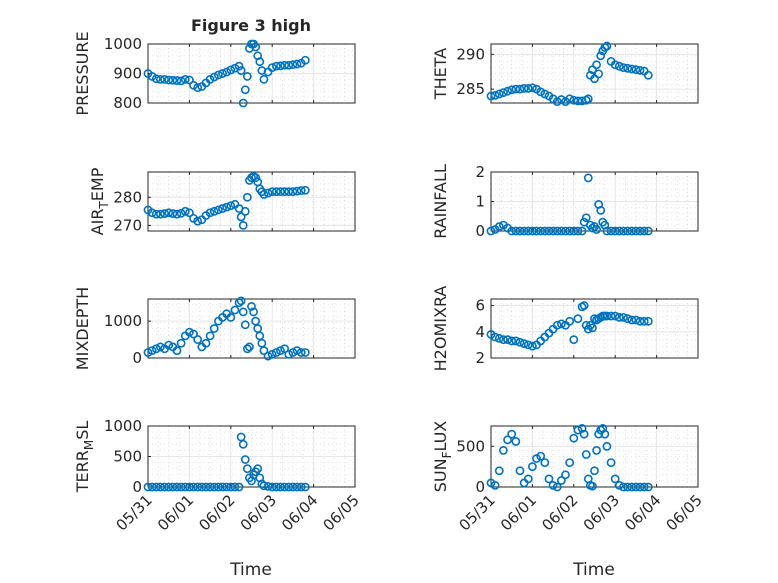 Image resolution: width=778 pixels, height=583 pixels. Describe the element at coordinates (440, 74) in the screenshot. I see `y-axis-label: THETA` at that location.